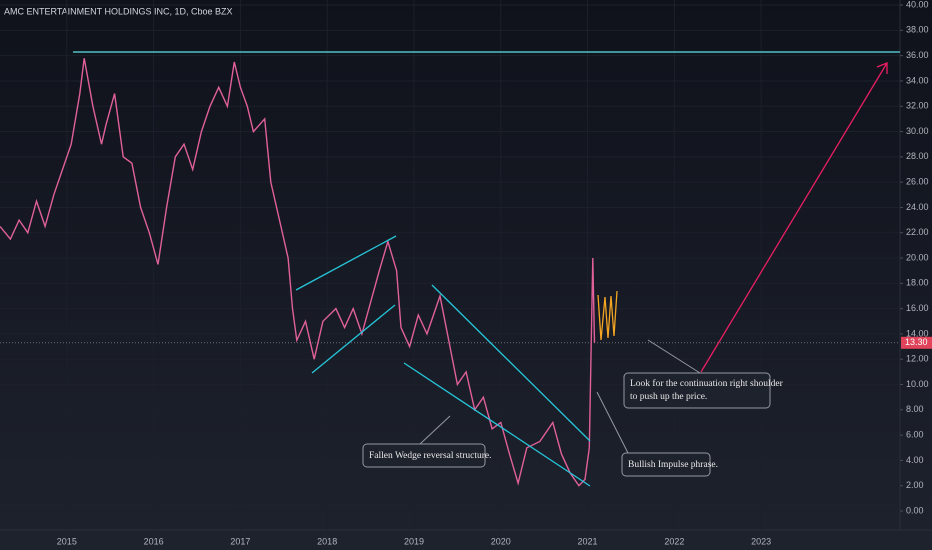  I want to click on y-tick-label: 14.00, so click(917, 333).